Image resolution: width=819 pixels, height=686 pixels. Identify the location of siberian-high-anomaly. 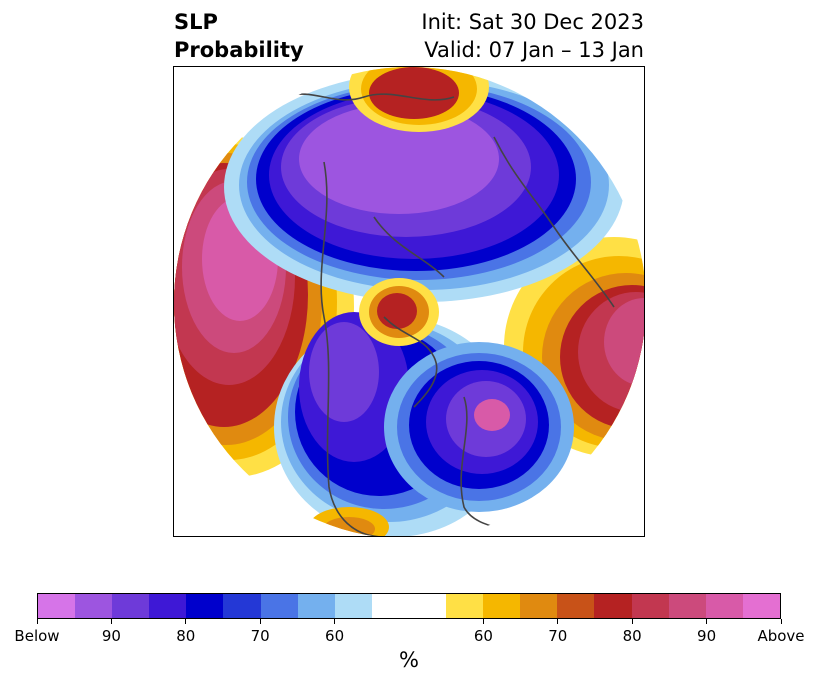
(419, 99).